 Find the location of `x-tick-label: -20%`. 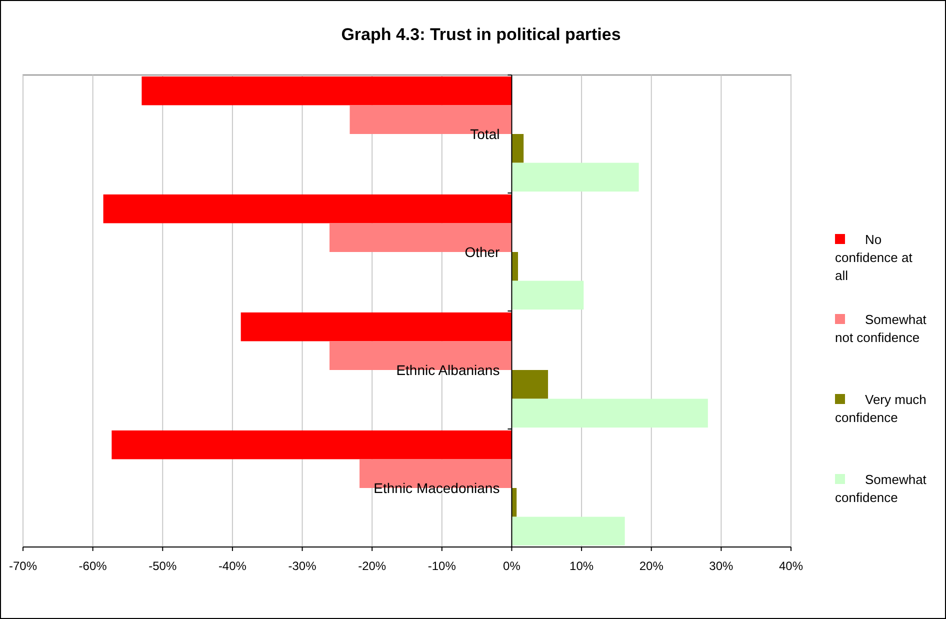

x-tick-label: -20% is located at coordinates (372, 566).